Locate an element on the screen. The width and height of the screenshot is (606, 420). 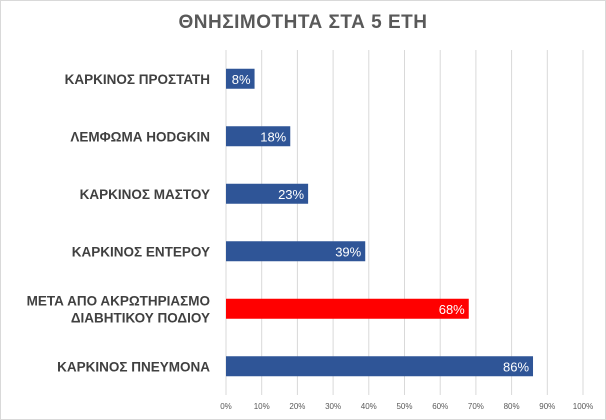
category-label: ΚΑΡΚΙΝΟΣ ΜΑΣΤΟΥ is located at coordinates (145, 194).